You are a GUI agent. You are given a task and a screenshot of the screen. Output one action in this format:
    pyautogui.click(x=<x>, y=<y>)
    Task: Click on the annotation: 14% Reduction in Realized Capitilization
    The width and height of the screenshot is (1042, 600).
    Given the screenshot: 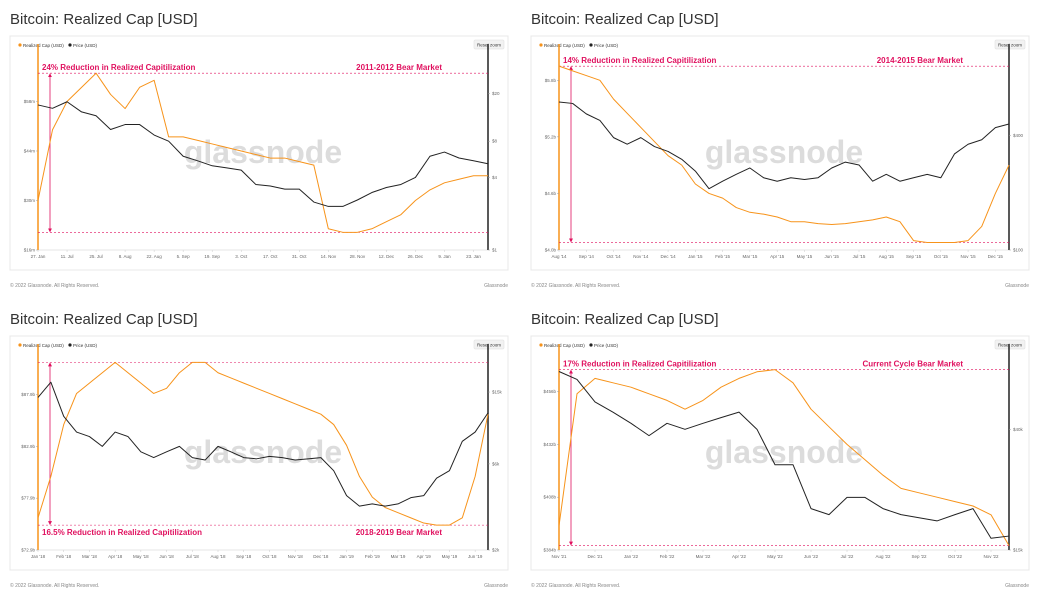 What is the action you would take?
    pyautogui.click(x=639, y=60)
    